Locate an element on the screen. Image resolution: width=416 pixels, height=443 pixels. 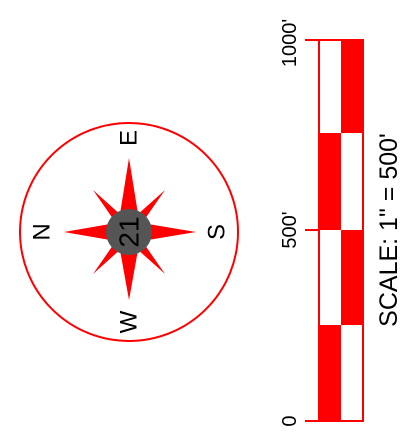
compass-center-number: 21 is located at coordinates (129, 231).